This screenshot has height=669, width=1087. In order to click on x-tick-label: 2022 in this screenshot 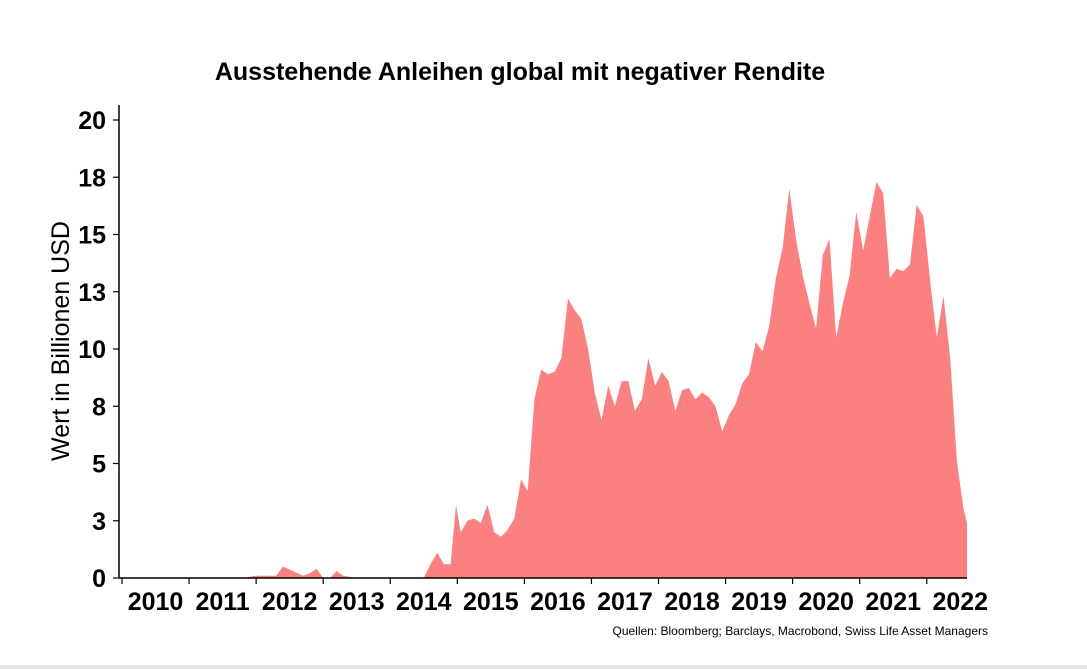, I will do `click(960, 602)`.